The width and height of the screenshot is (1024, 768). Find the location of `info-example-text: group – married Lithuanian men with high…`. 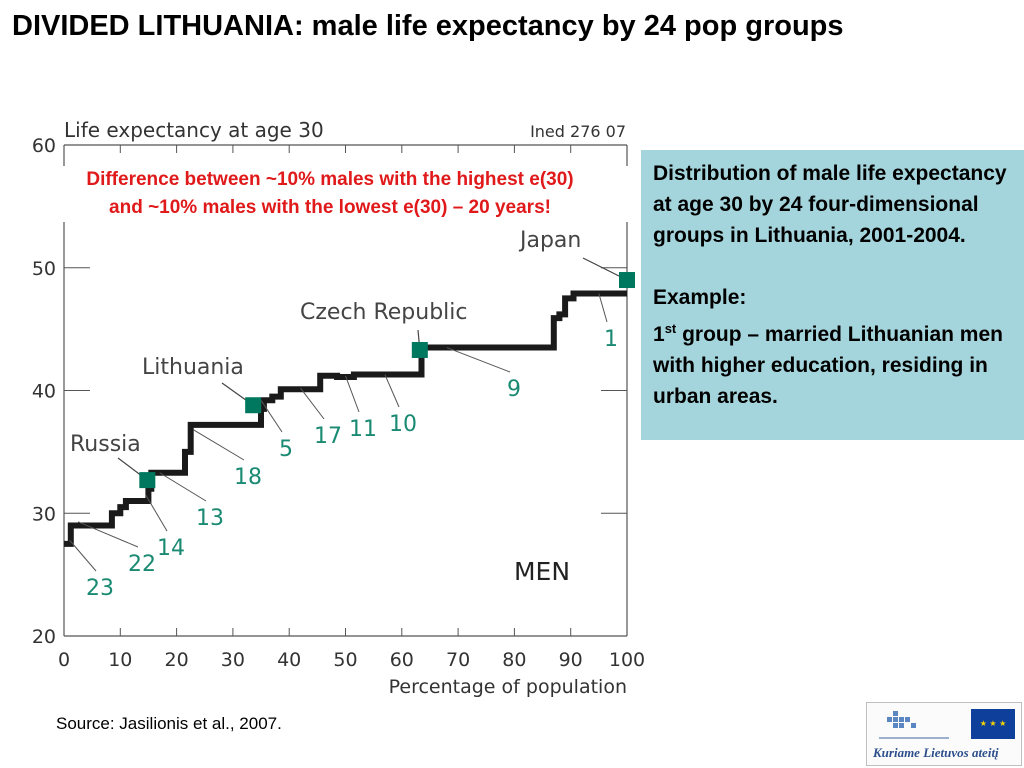

info-example-text: group – married Lithuanian men with high… is located at coordinates (828, 365).